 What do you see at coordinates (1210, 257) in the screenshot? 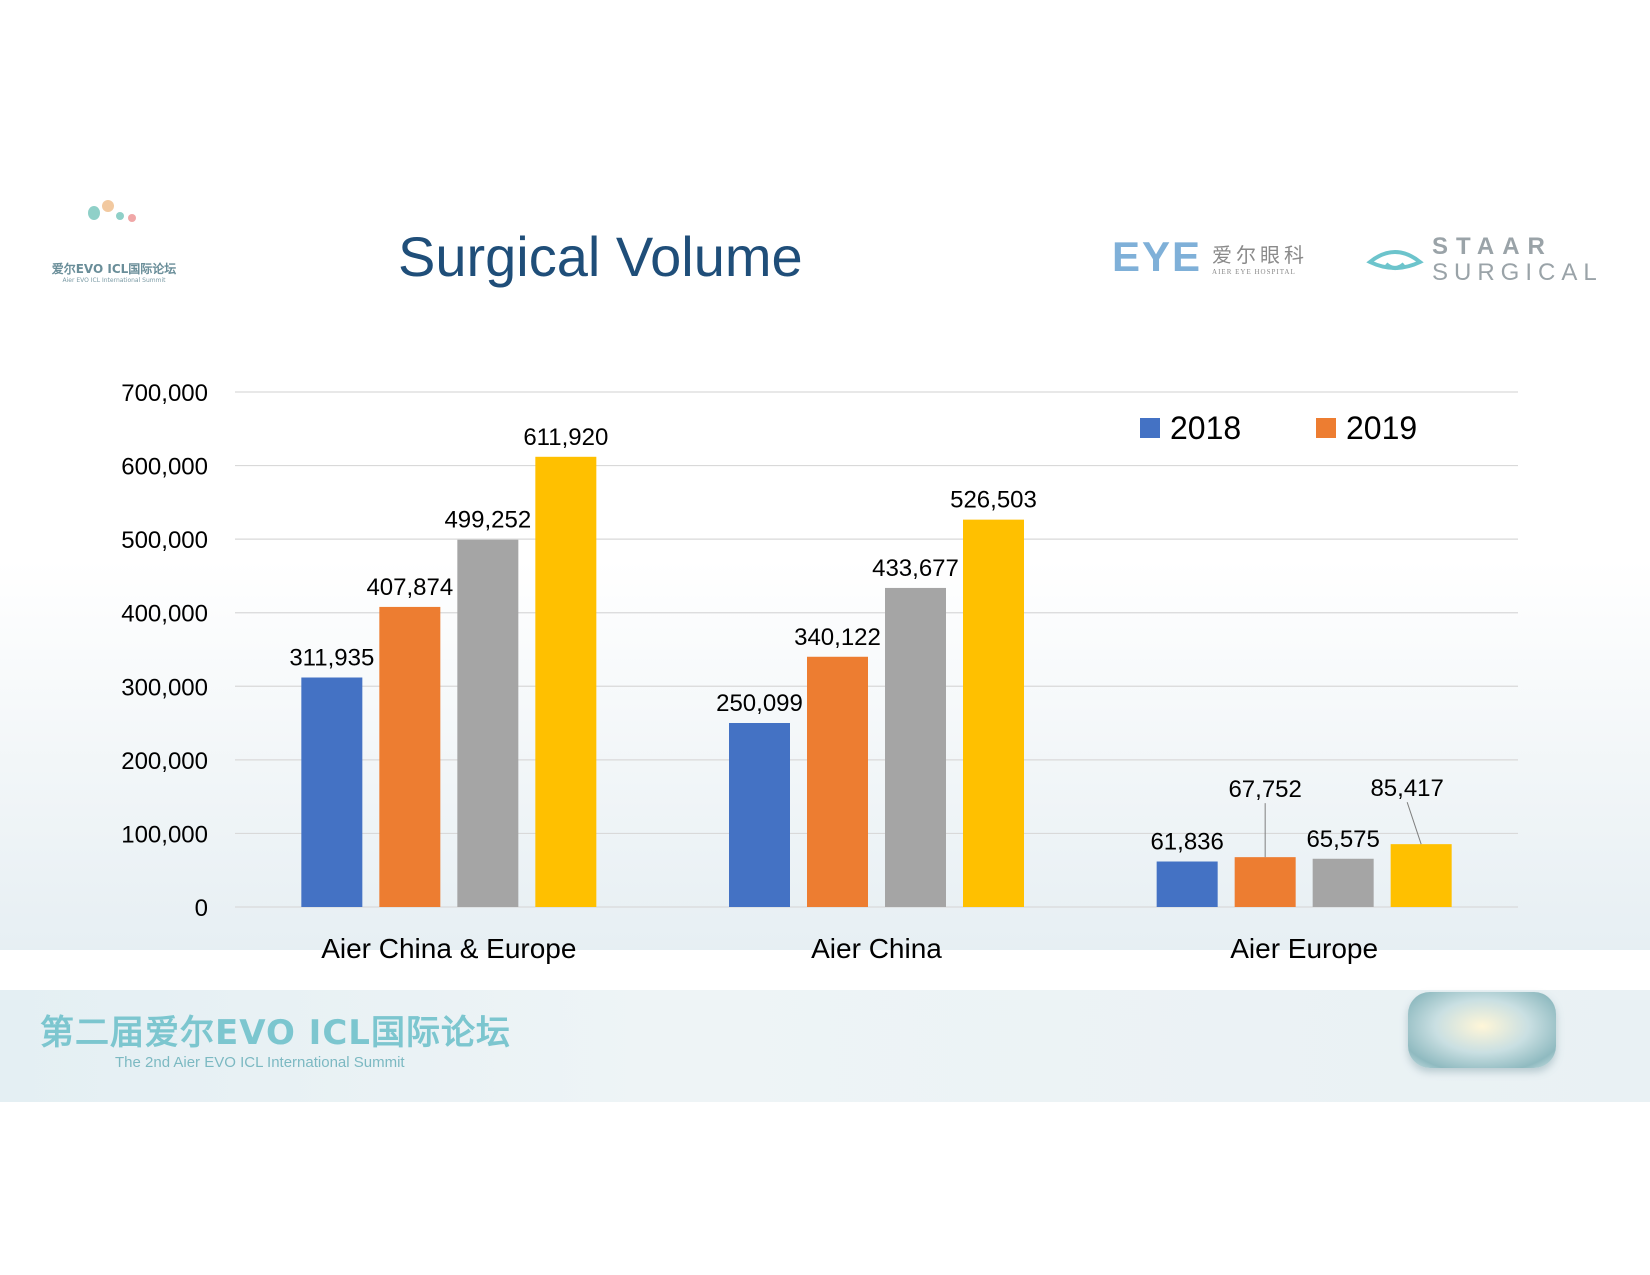
I see `aier-eye-hospital-logo: EYE 爱尔眼科 AIER EYE HOSPITAL` at bounding box center [1210, 257].